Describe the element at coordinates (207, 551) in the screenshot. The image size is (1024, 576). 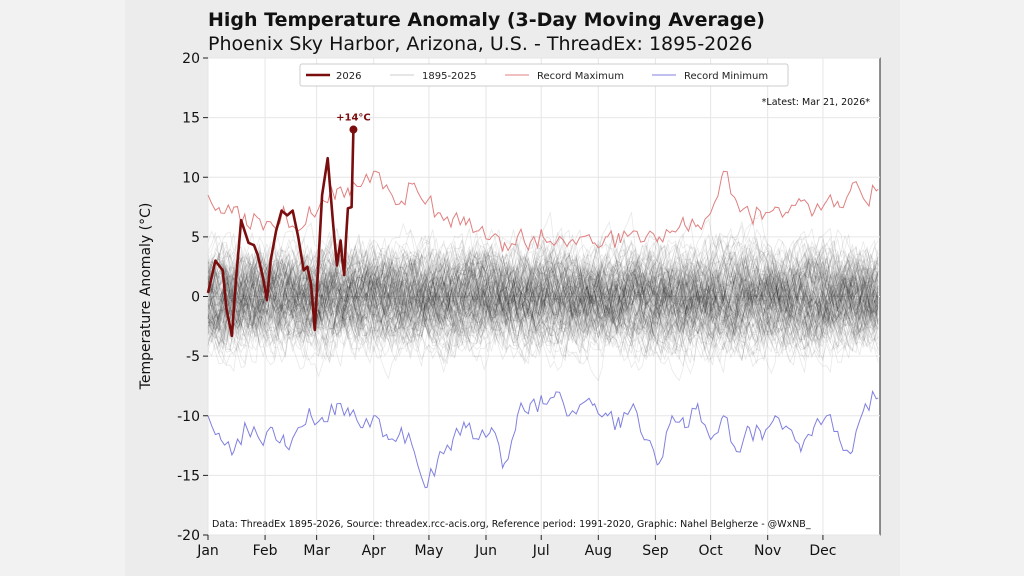
I see `x-tick-label: Jan` at that location.